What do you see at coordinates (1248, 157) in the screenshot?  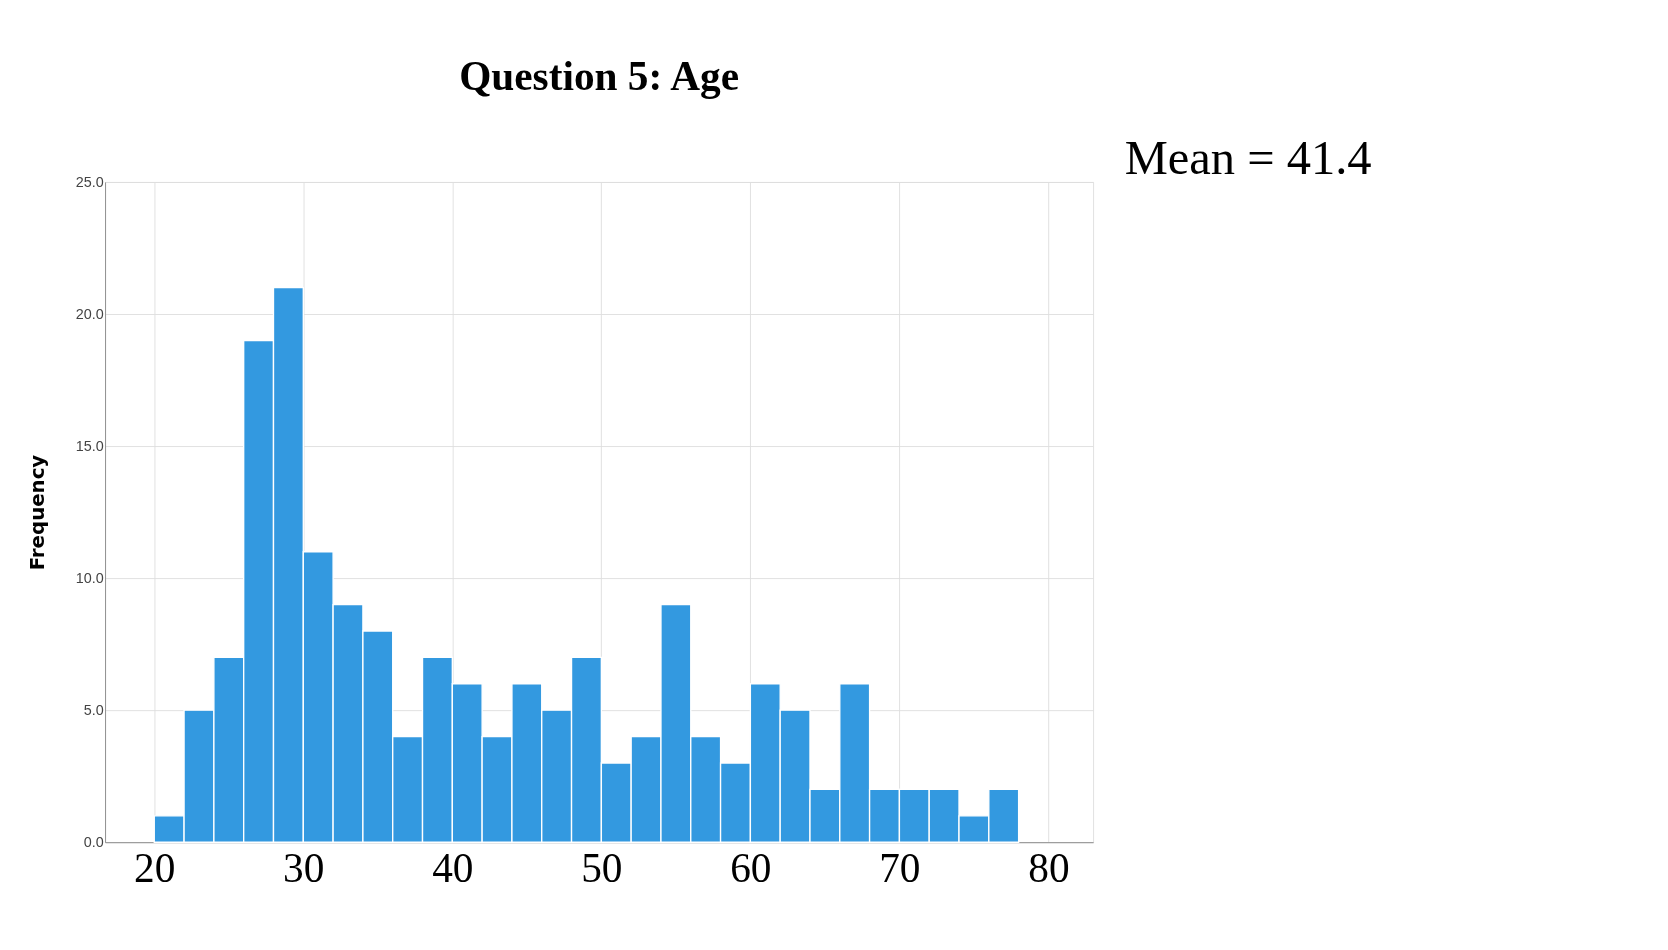 I see `text: Mean = 41.4` at bounding box center [1248, 157].